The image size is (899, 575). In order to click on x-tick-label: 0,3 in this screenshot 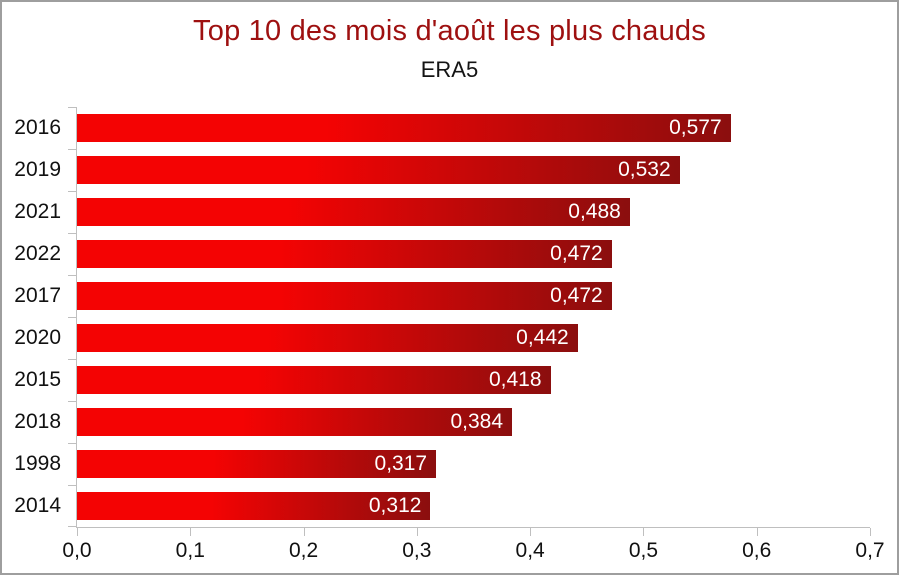, I will do `click(417, 550)`.